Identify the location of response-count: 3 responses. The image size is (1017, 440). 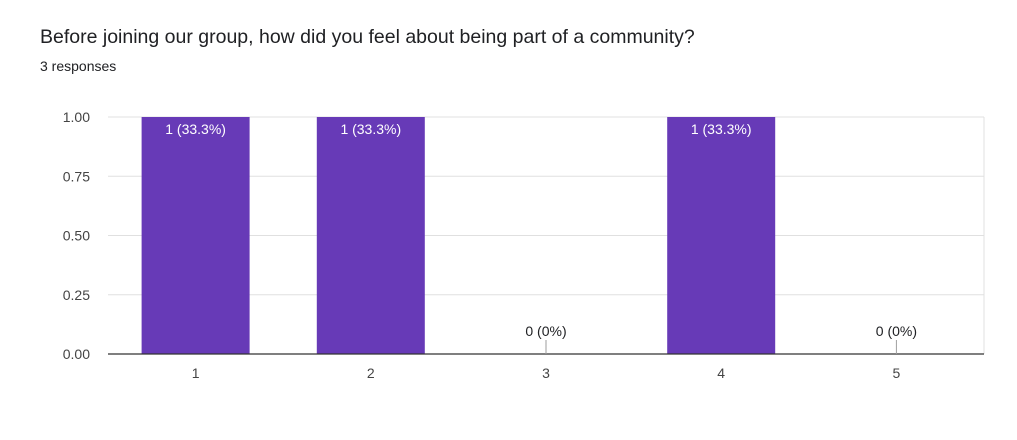
(78, 66).